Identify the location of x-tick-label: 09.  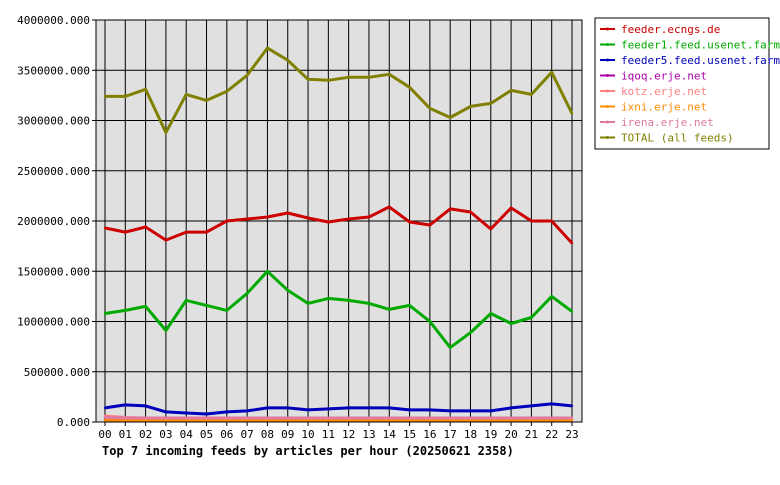
(287, 434).